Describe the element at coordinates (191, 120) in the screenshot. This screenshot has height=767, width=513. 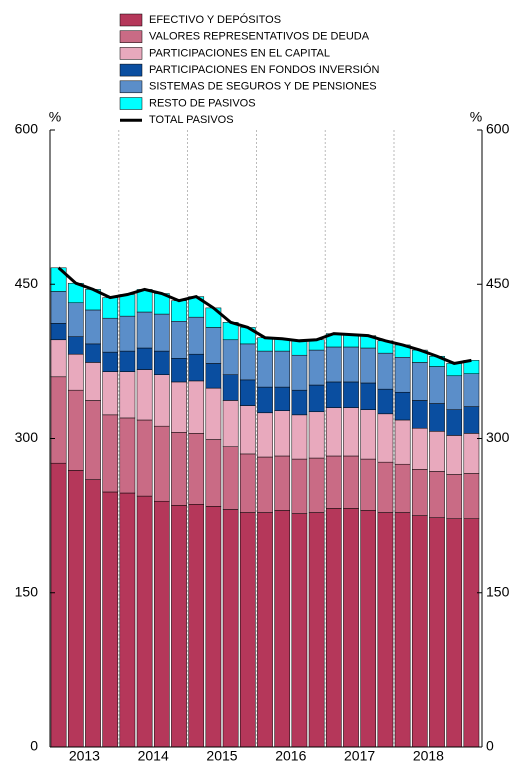
I see `legend-label: TOTAL PASIVOS` at that location.